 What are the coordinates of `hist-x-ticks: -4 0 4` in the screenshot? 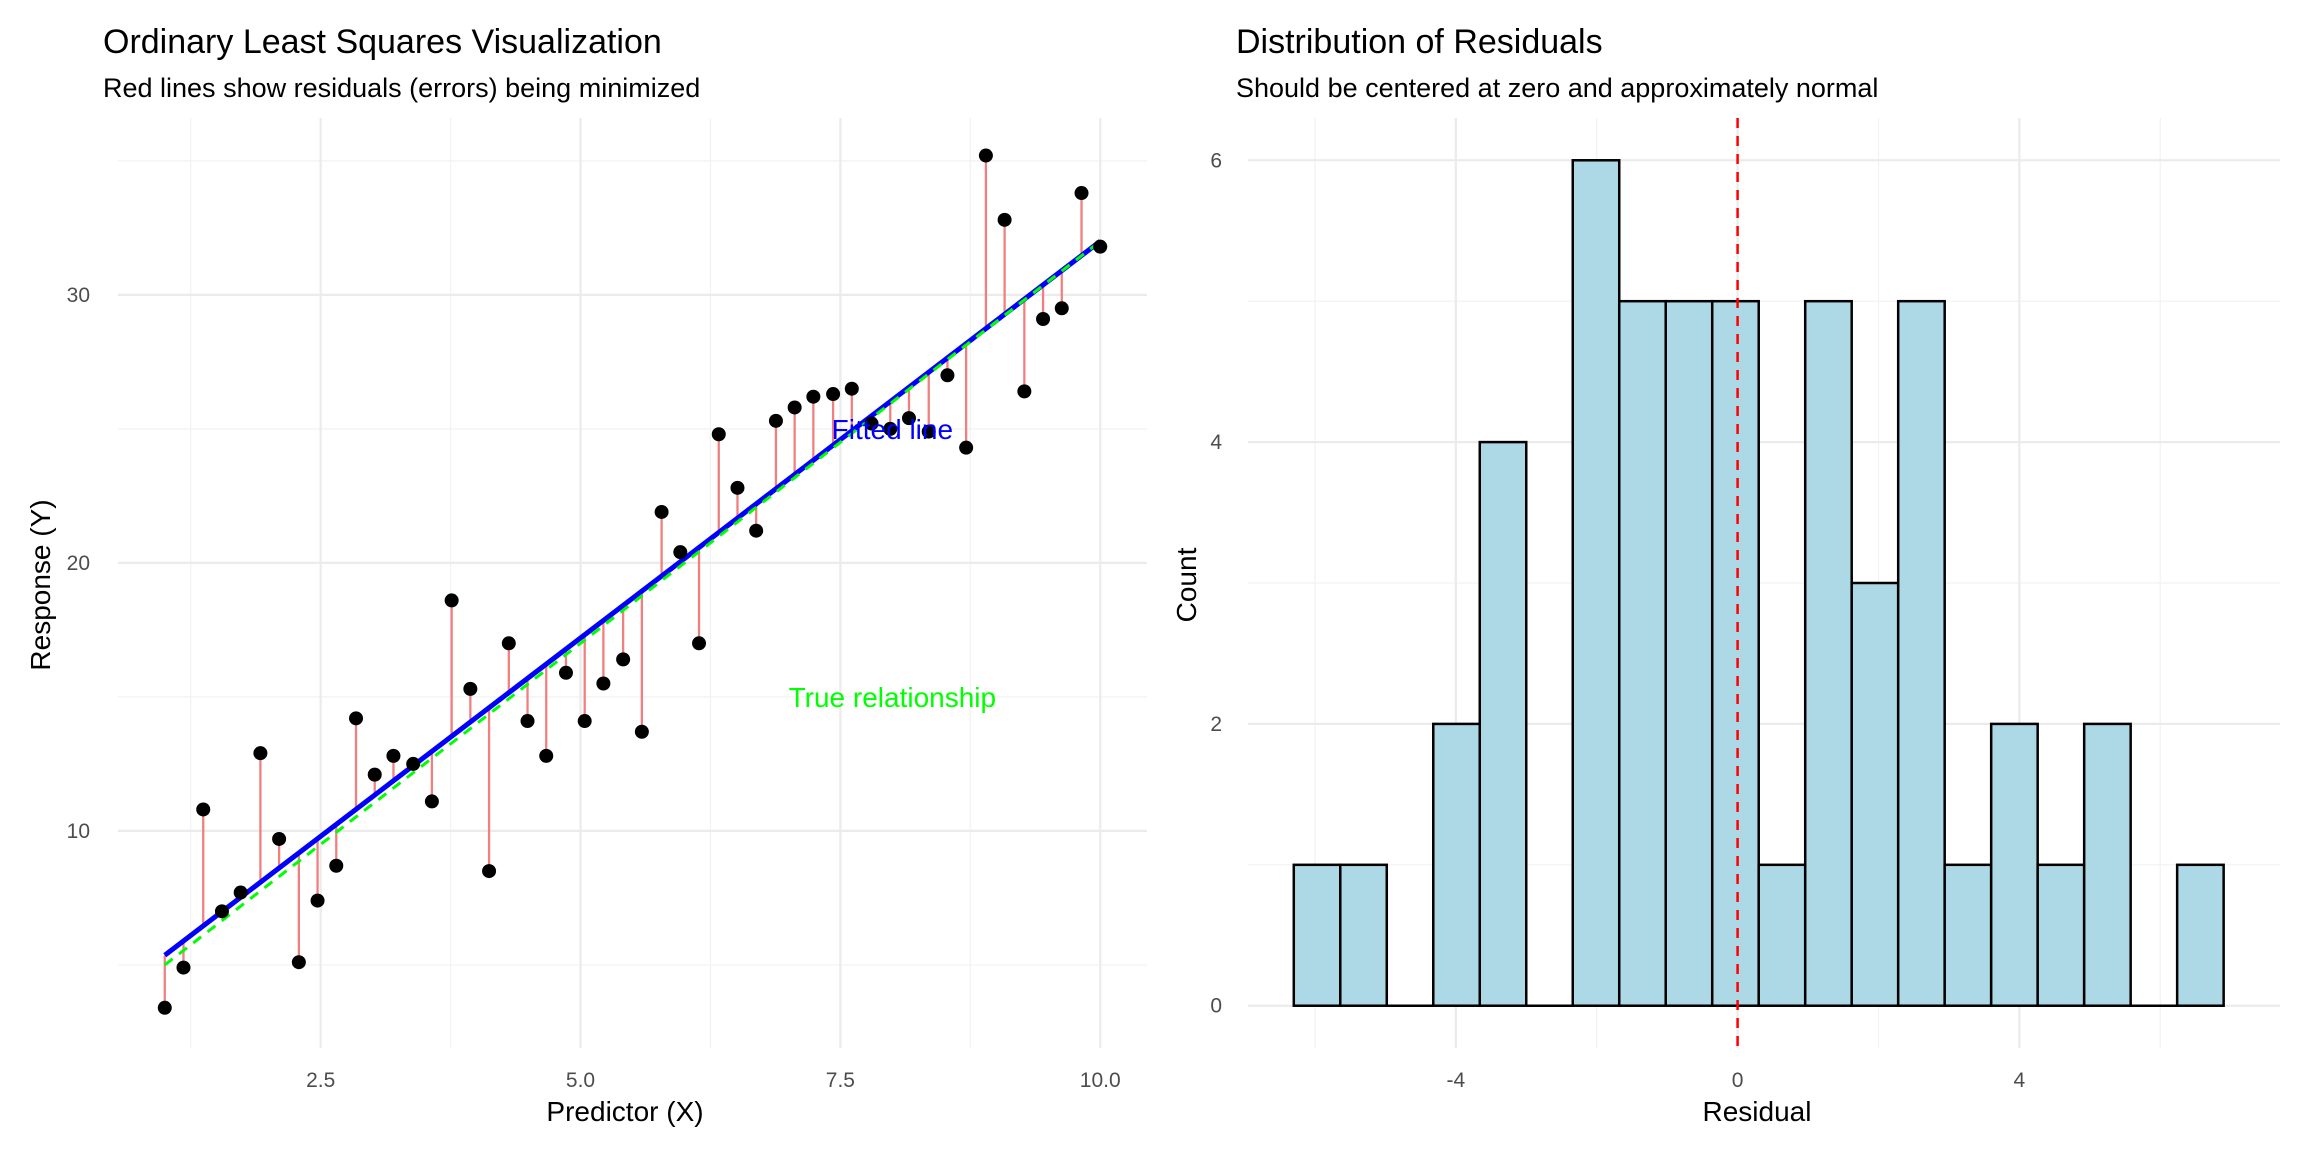 It's located at (1735, 1080).